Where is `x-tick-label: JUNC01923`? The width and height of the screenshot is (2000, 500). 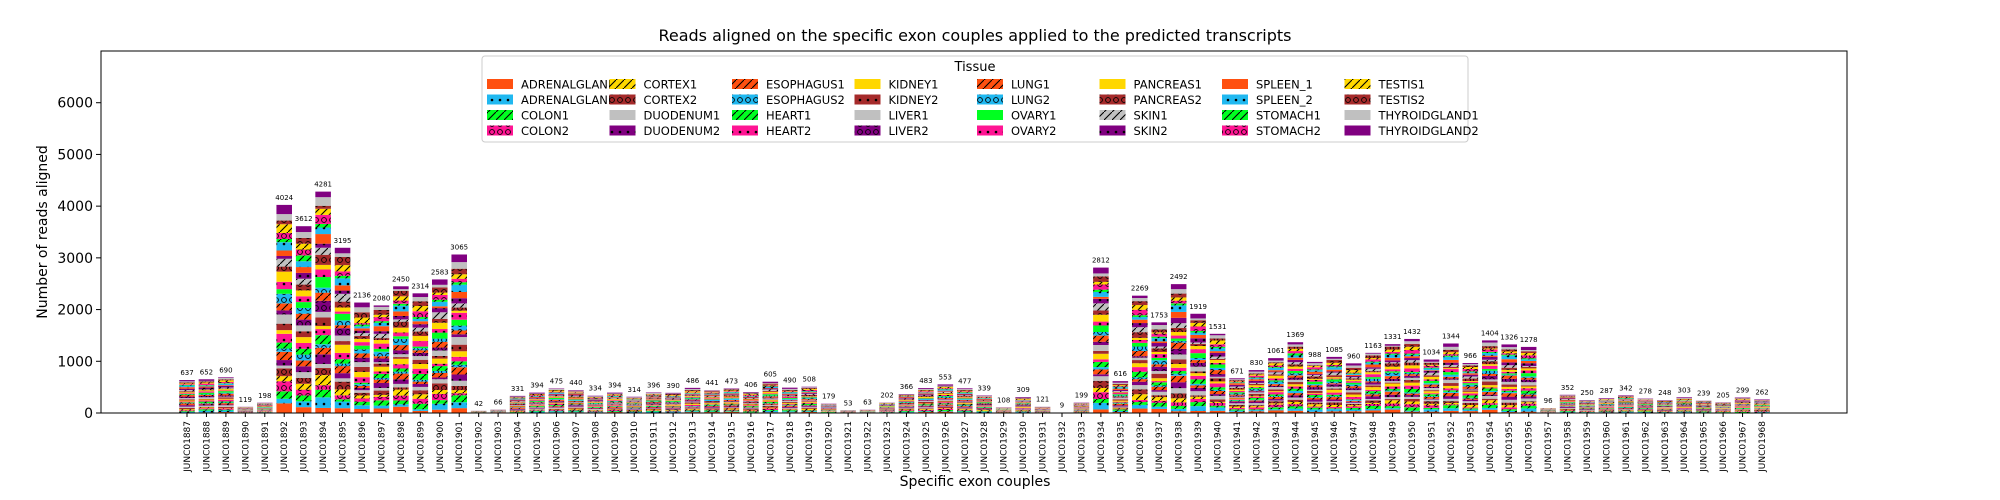 x-tick-label: JUNC01923 is located at coordinates (888, 447).